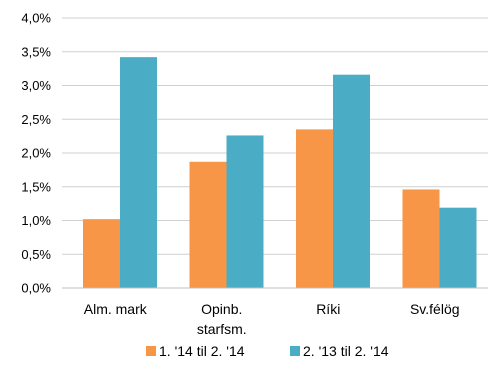  Describe the element at coordinates (272, 319) in the screenshot. I see `x-axis-category-labels: Alm. mark Opinb. starfsm. Ríki Sv.félög` at that location.